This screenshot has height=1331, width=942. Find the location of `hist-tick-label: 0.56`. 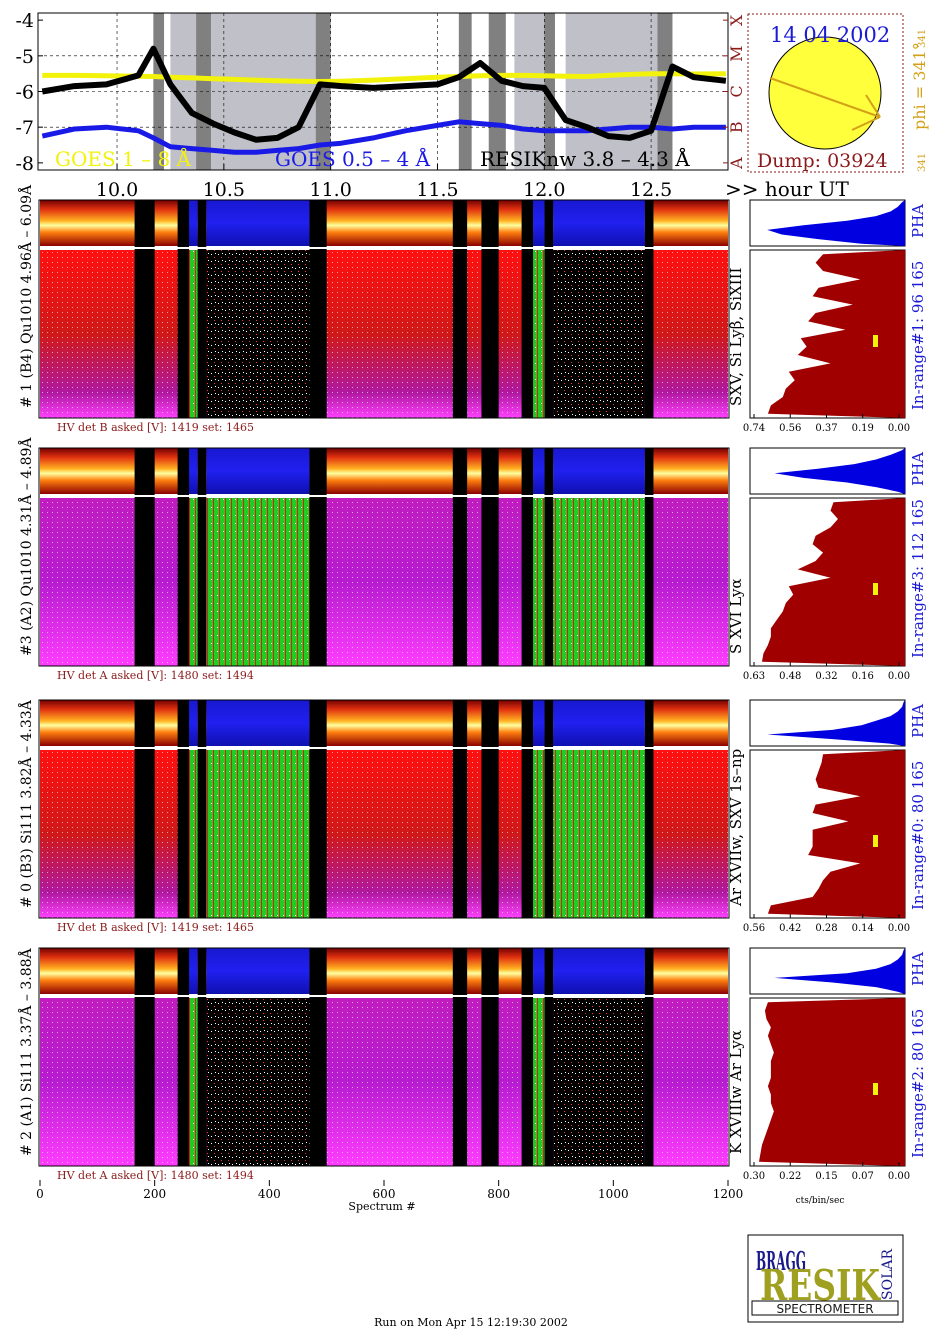

hist-tick-label: 0.56 is located at coordinates (790, 428).